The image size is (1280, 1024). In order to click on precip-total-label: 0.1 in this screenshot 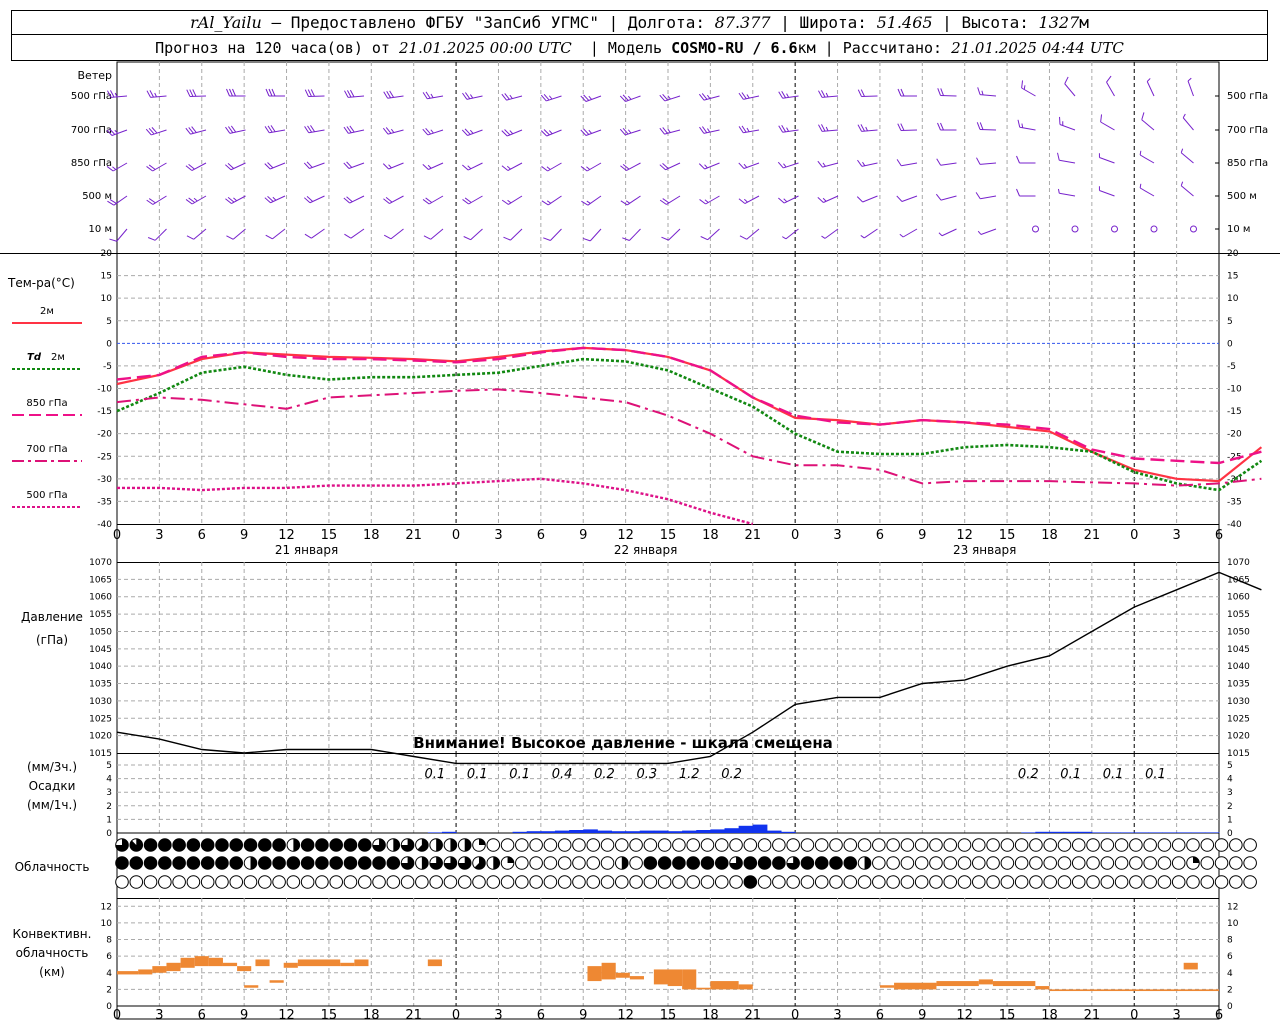, I will do `click(435, 774)`.